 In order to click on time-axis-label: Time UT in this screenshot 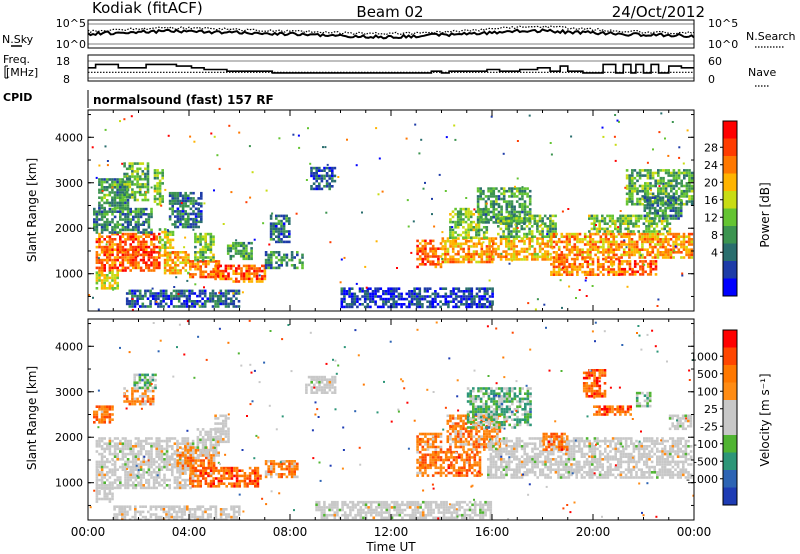, I will do `click(390, 547)`.